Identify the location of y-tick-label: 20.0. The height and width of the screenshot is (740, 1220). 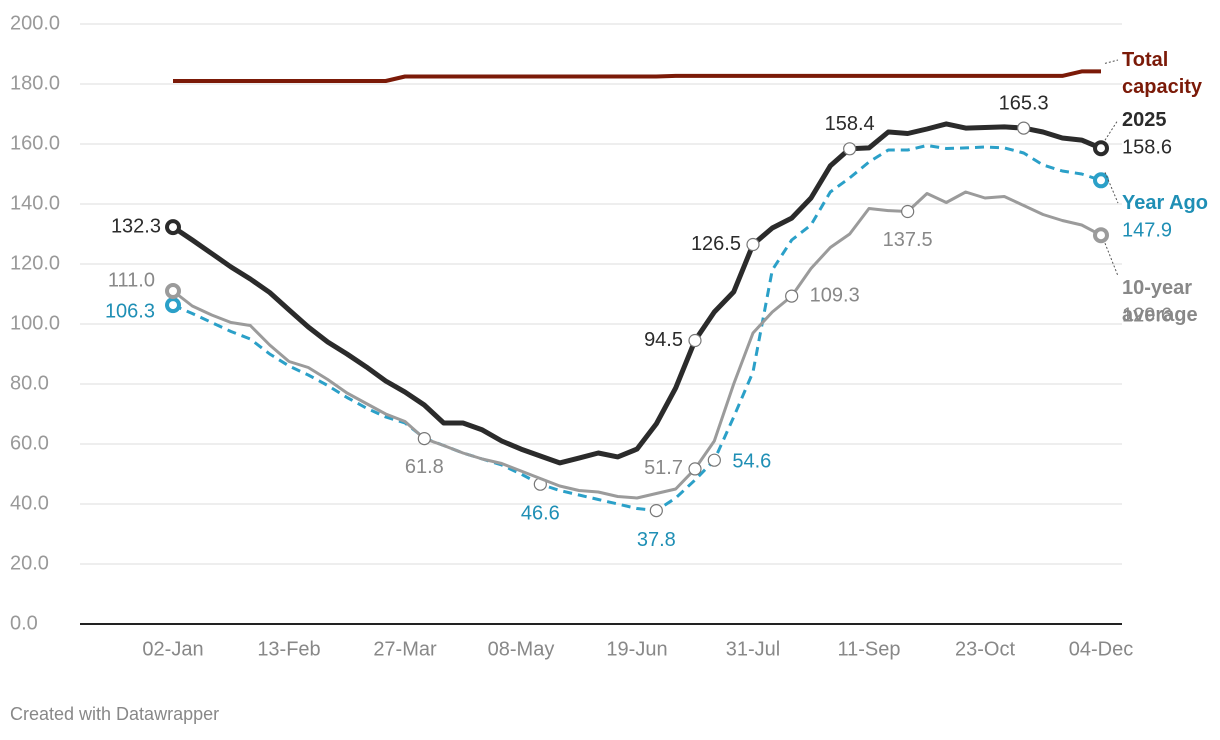
(29, 563).